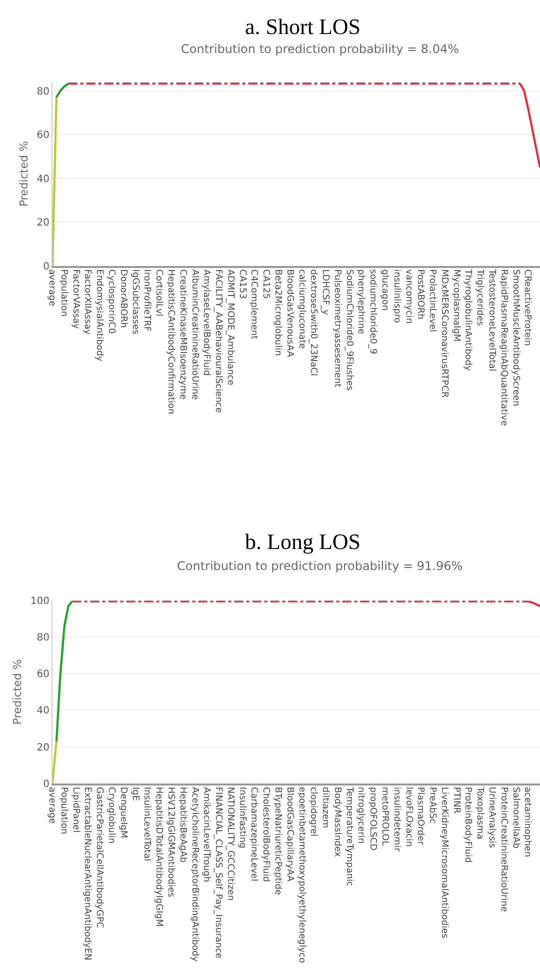 Image resolution: width=540 pixels, height=977 pixels. What do you see at coordinates (337, 822) in the screenshot?
I see `x-tick-label: BodyMassIndex` at bounding box center [337, 822].